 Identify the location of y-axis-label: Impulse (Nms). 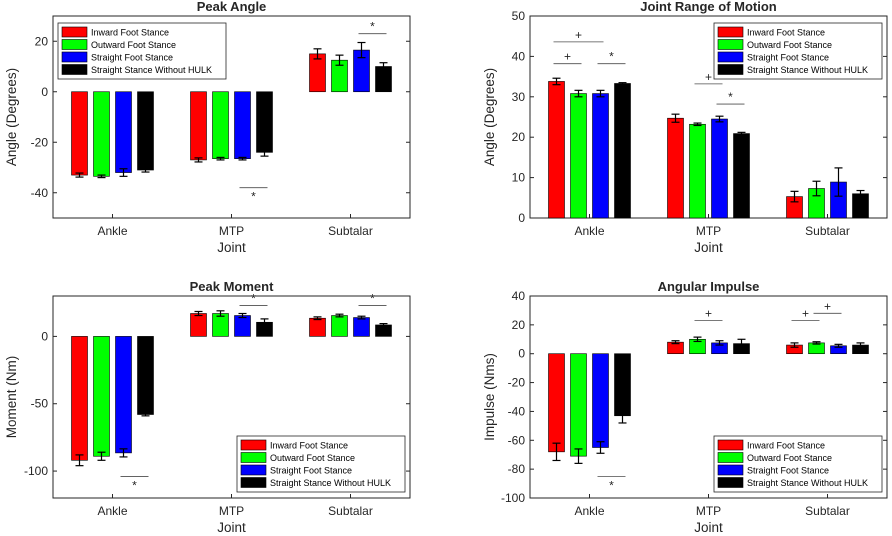
(489, 397).